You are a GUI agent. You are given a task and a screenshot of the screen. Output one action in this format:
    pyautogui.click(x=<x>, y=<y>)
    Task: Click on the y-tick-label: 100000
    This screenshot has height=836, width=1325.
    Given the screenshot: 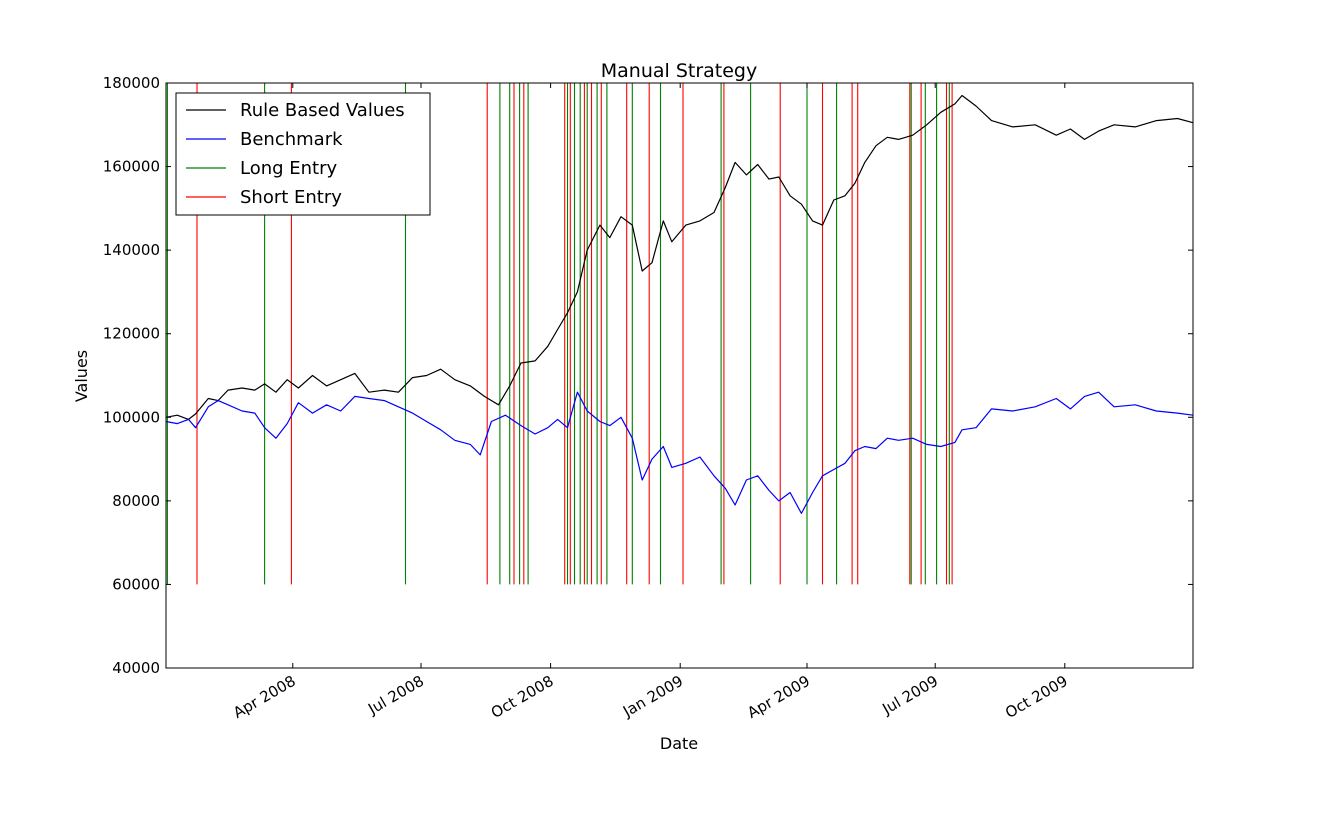 What is the action you would take?
    pyautogui.click(x=131, y=417)
    